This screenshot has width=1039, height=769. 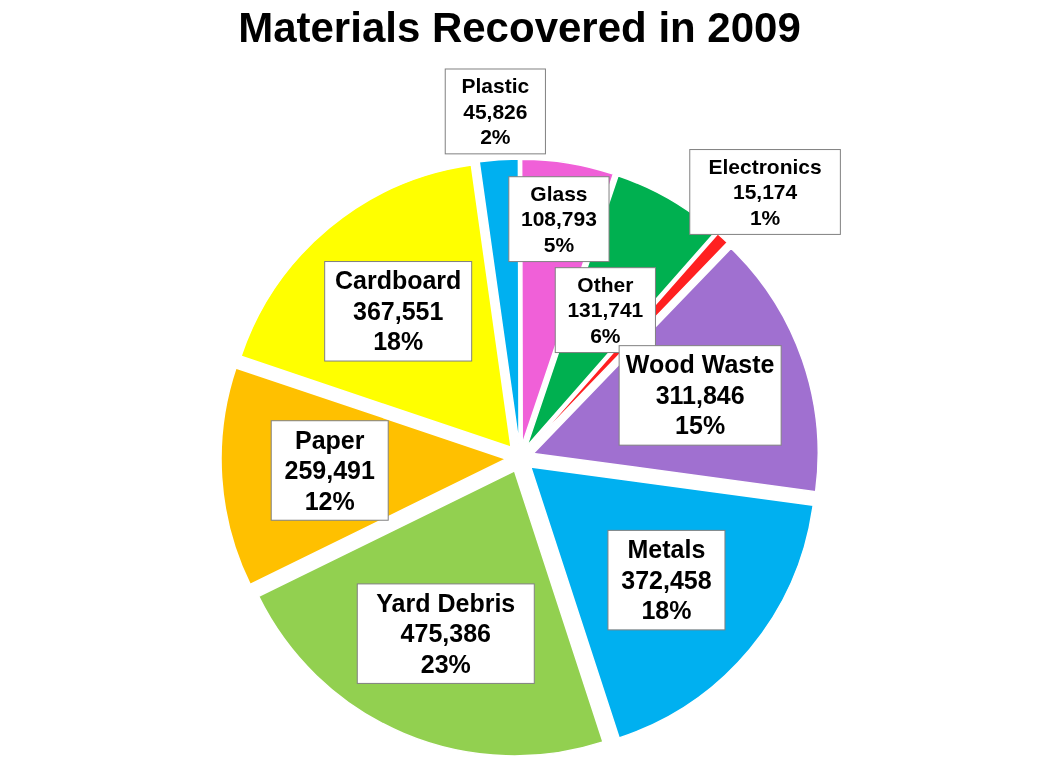 I want to click on data-label: 45,826, so click(x=495, y=111).